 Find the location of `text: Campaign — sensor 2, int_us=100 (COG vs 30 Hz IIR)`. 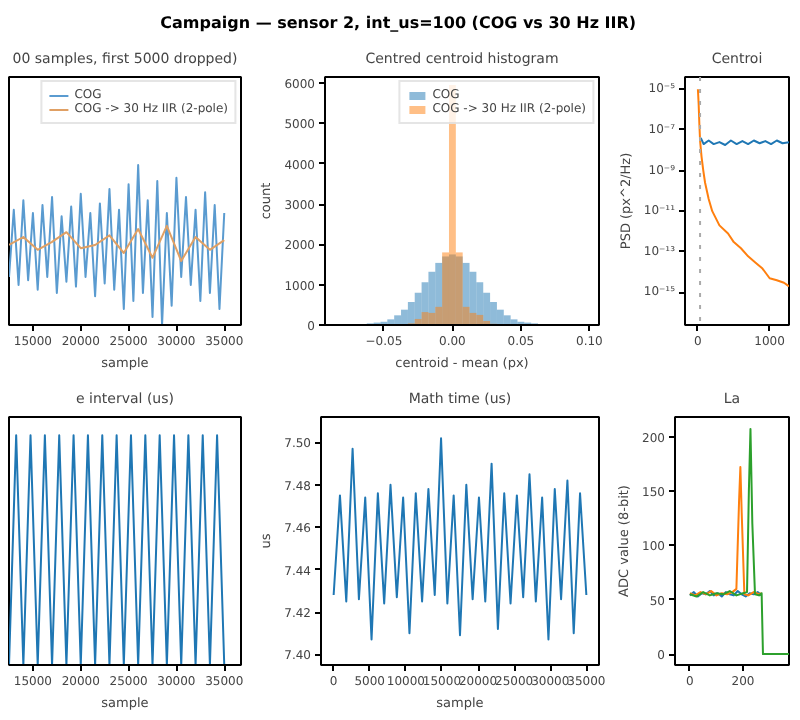

text: Campaign — sensor 2, int_us=100 (COG vs 30 Hz IIR) is located at coordinates (398, 22).